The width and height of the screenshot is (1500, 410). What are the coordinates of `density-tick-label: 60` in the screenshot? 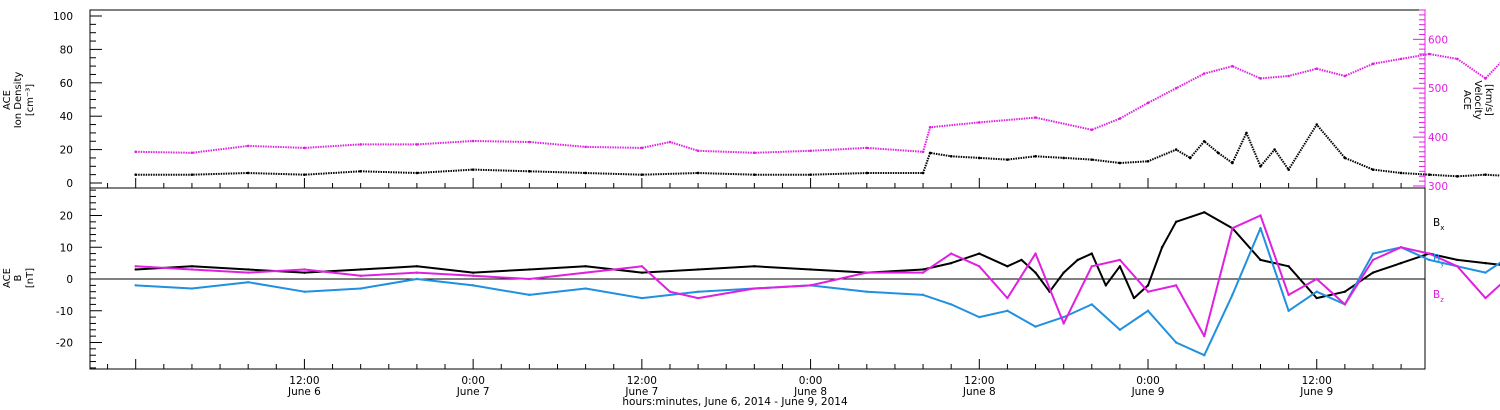 It's located at (66, 84).